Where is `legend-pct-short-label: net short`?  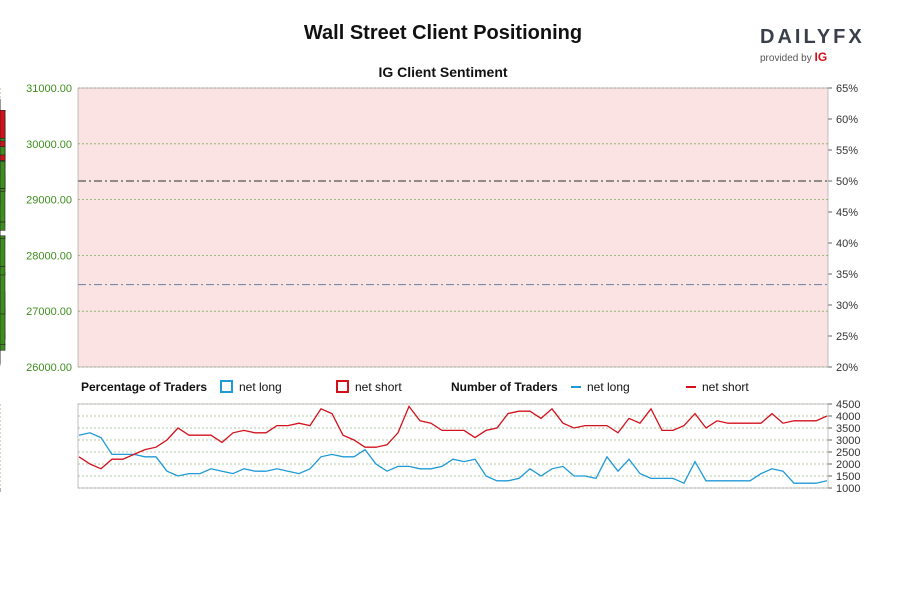 legend-pct-short-label: net short is located at coordinates (378, 387).